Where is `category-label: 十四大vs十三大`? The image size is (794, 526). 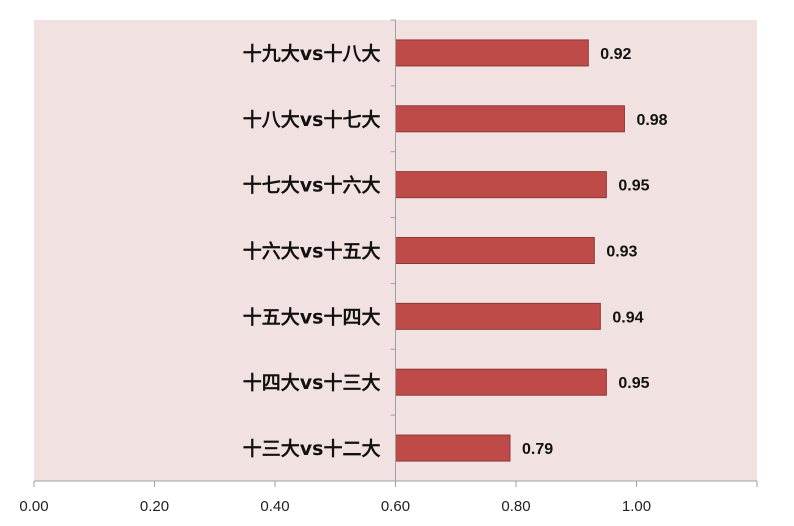 category-label: 十四大vs十三大 is located at coordinates (312, 382).